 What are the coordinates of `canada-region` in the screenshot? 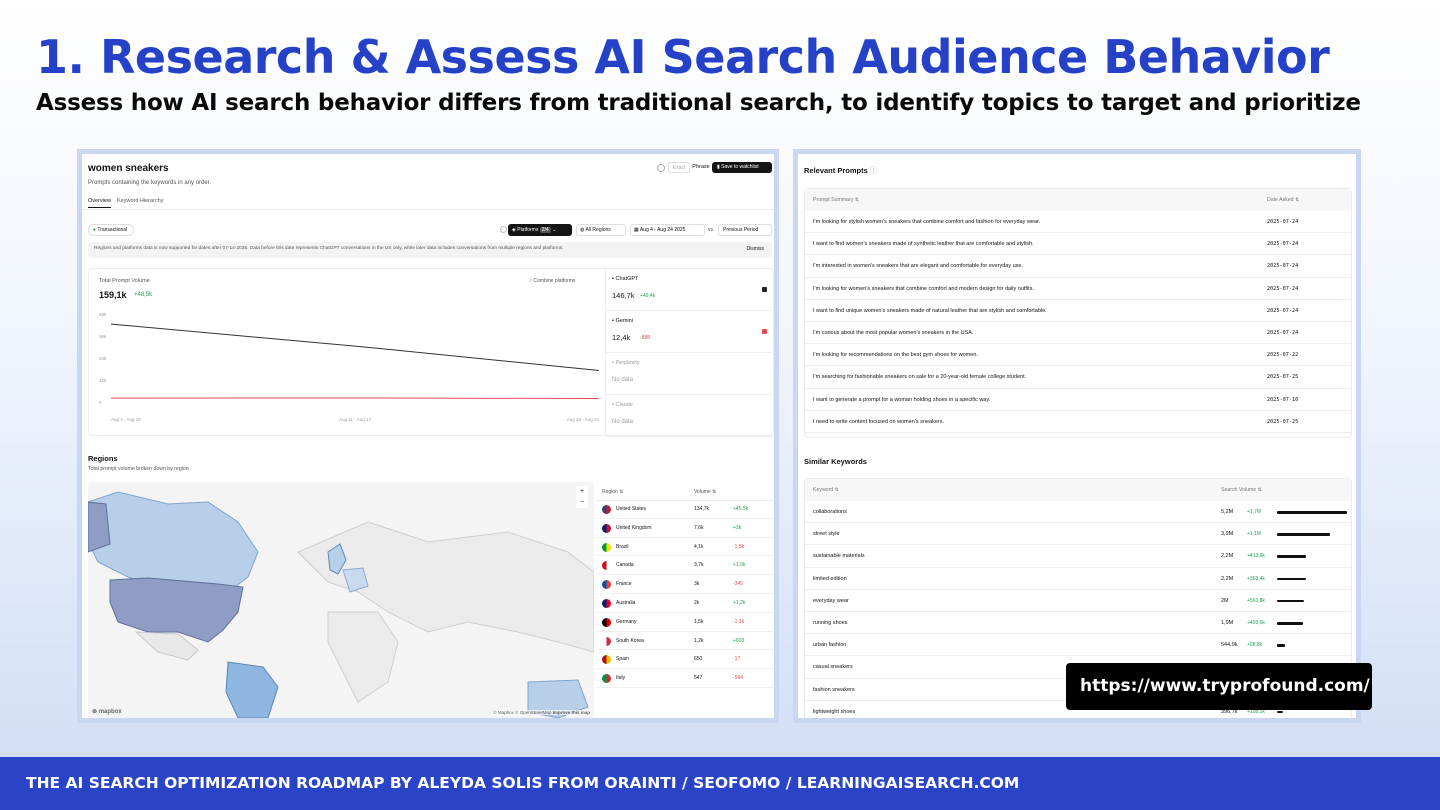 It's located at (173, 544).